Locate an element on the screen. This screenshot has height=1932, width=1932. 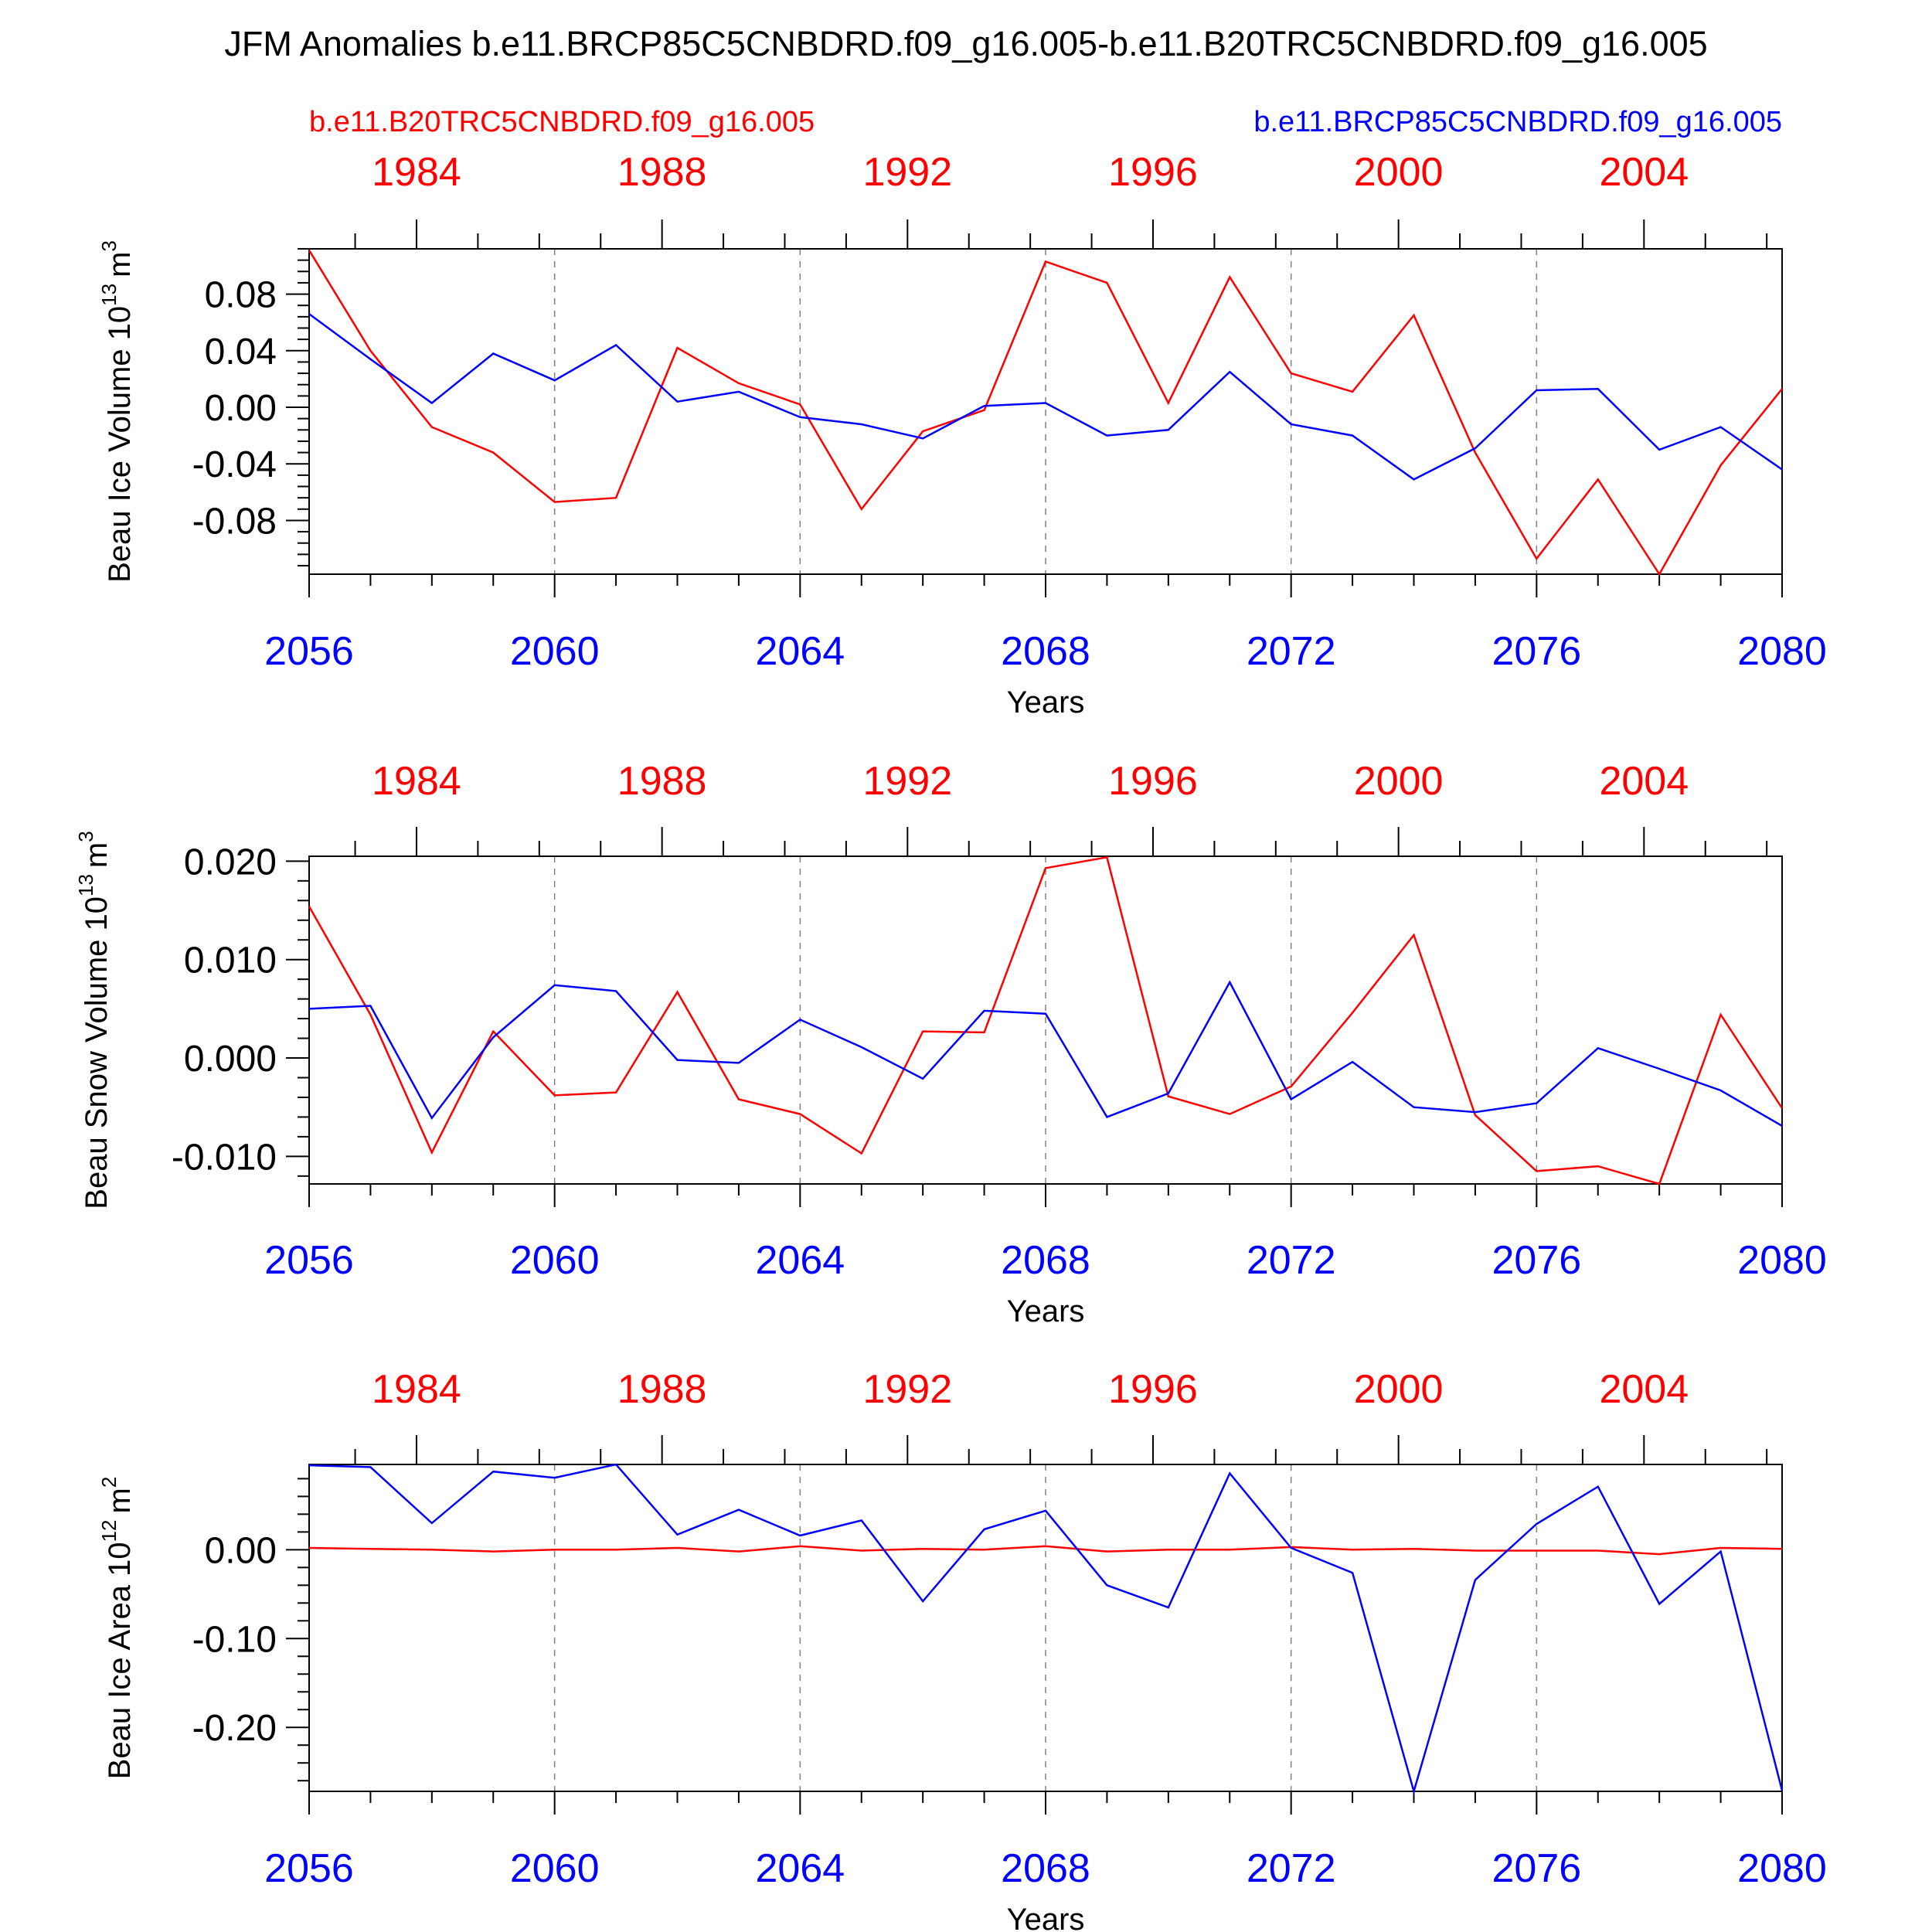
y-axis-label-exponent: 12 is located at coordinates (109, 1531).